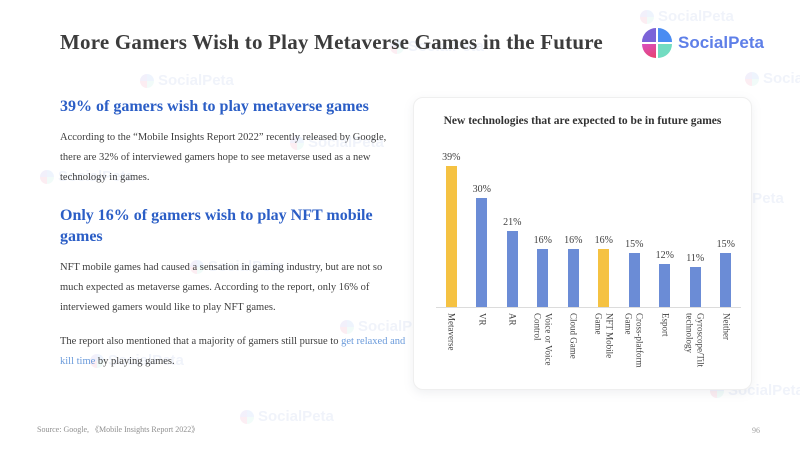 Image resolution: width=800 pixels, height=450 pixels. What do you see at coordinates (482, 349) in the screenshot?
I see `x-axis-label-slot: VR` at bounding box center [482, 349].